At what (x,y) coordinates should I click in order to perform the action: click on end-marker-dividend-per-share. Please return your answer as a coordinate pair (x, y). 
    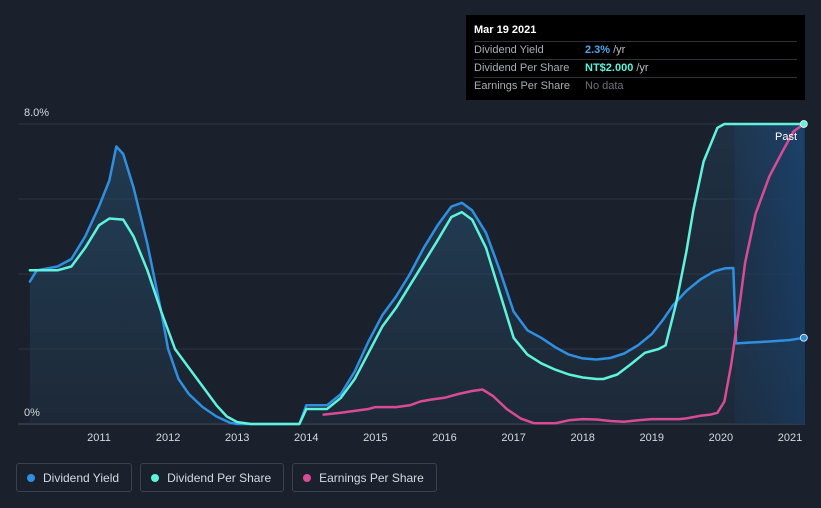
    Looking at the image, I should click on (803, 124).